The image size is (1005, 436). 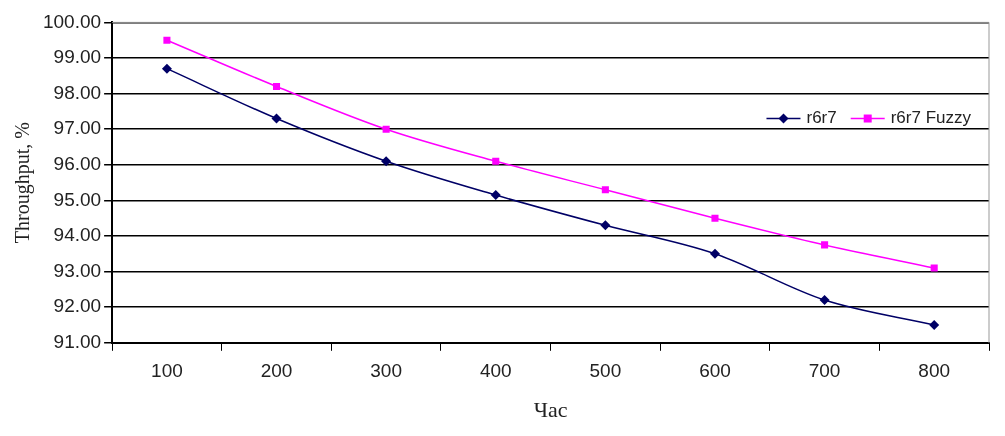 What do you see at coordinates (824, 371) in the screenshot?
I see `x-tick-label: 700` at bounding box center [824, 371].